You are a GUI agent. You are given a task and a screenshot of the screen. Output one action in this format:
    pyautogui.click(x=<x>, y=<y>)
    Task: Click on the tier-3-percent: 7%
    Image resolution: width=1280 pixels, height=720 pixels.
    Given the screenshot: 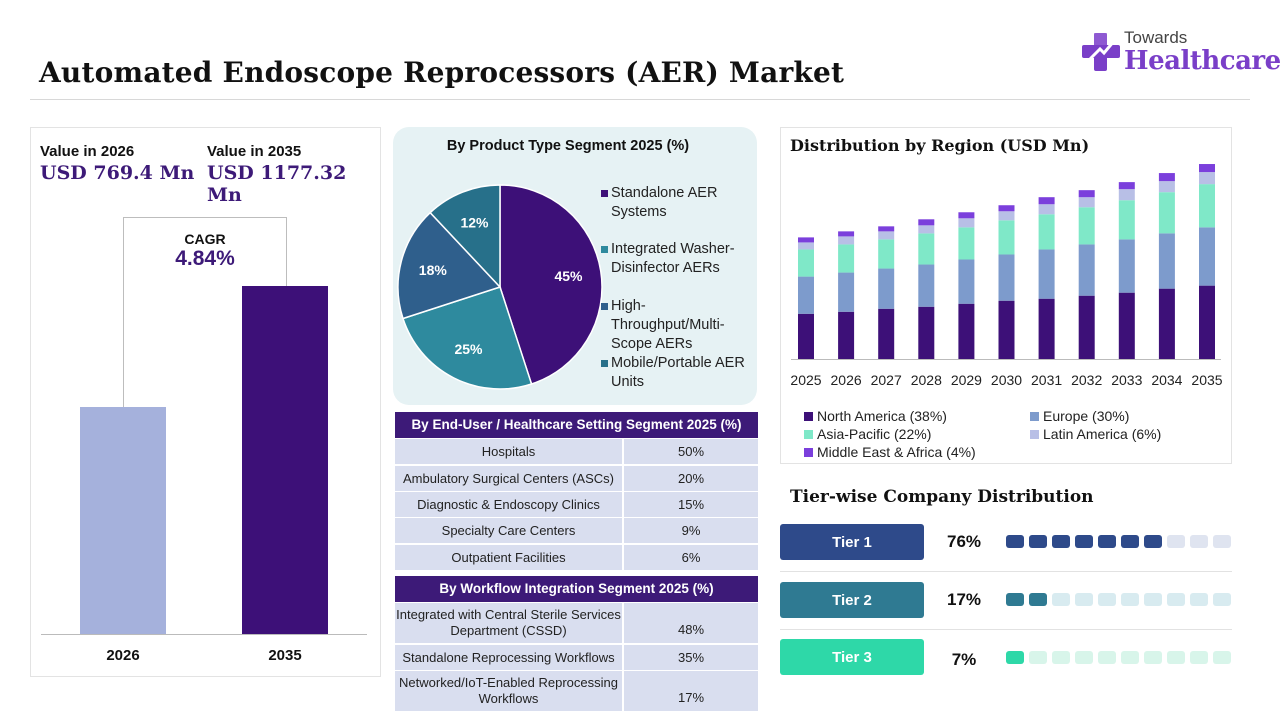 What is the action you would take?
    pyautogui.click(x=964, y=659)
    